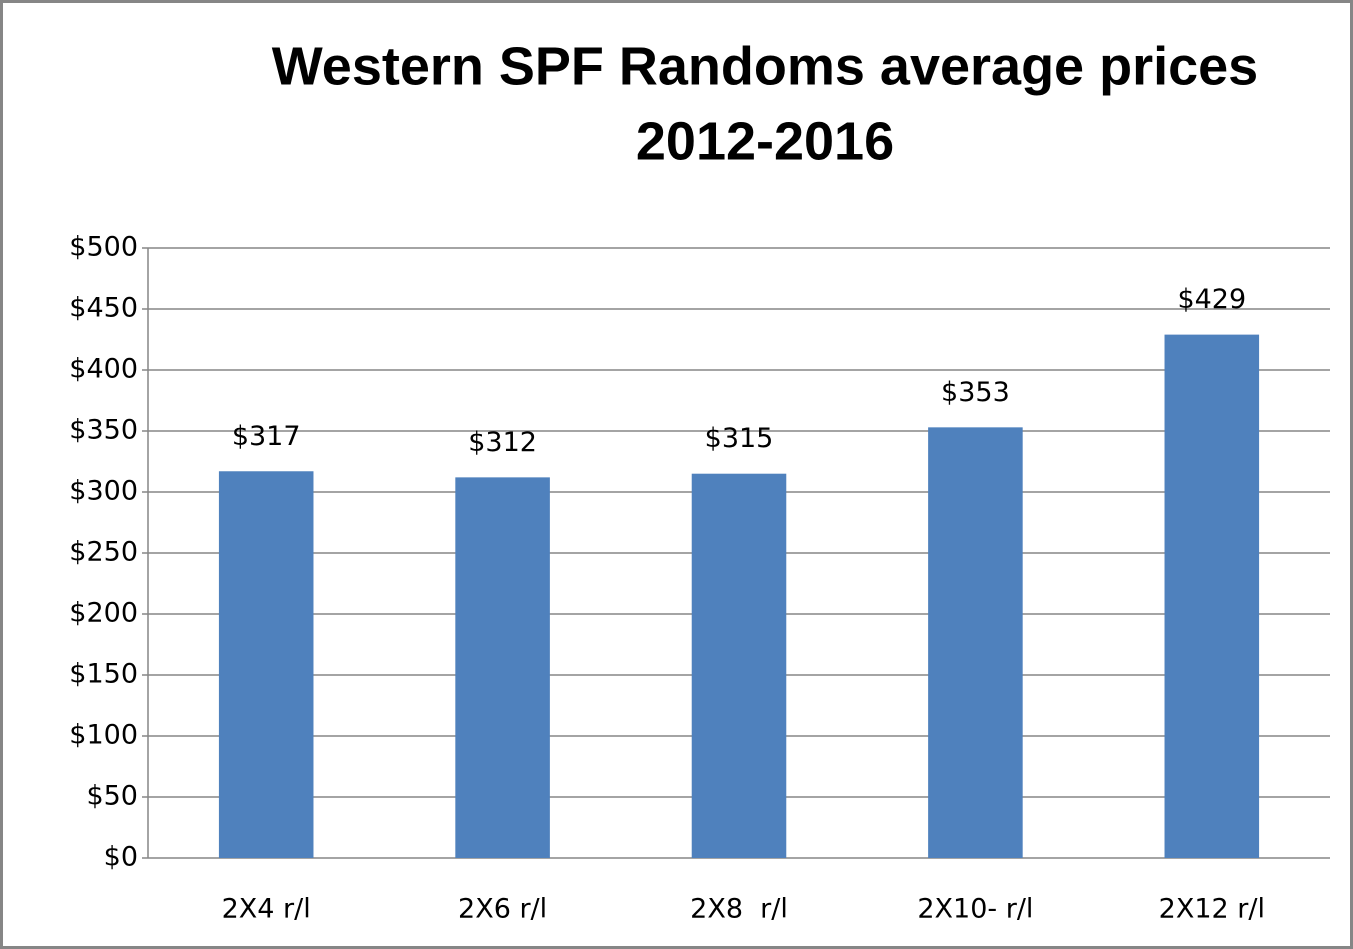 Image resolution: width=1353 pixels, height=949 pixels. I want to click on x-tick-label: 2X6 r/l, so click(502, 909).